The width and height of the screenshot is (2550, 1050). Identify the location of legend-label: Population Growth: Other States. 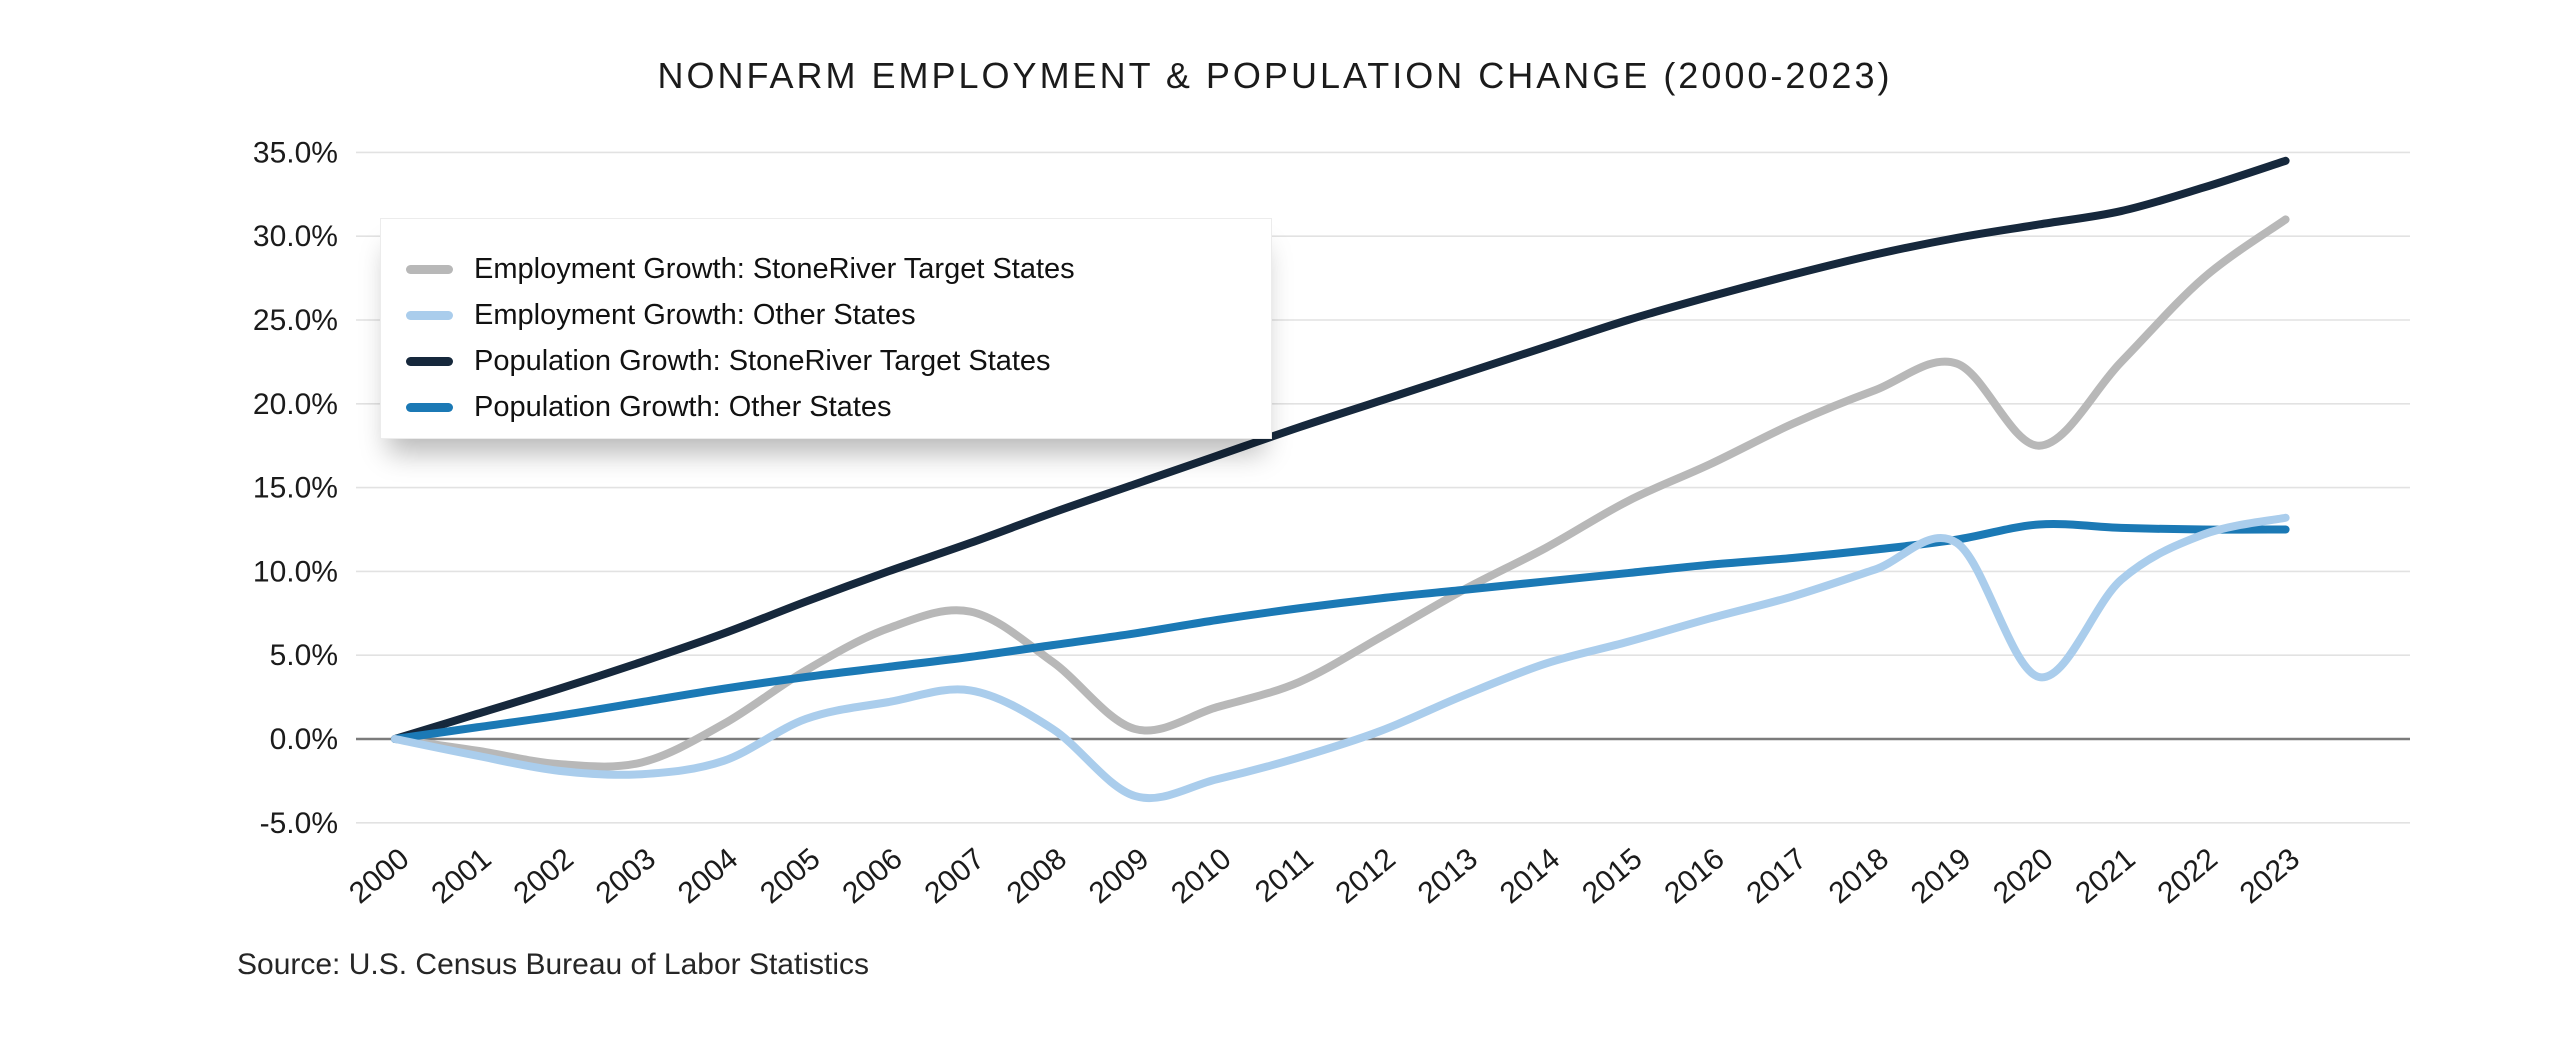
(683, 406).